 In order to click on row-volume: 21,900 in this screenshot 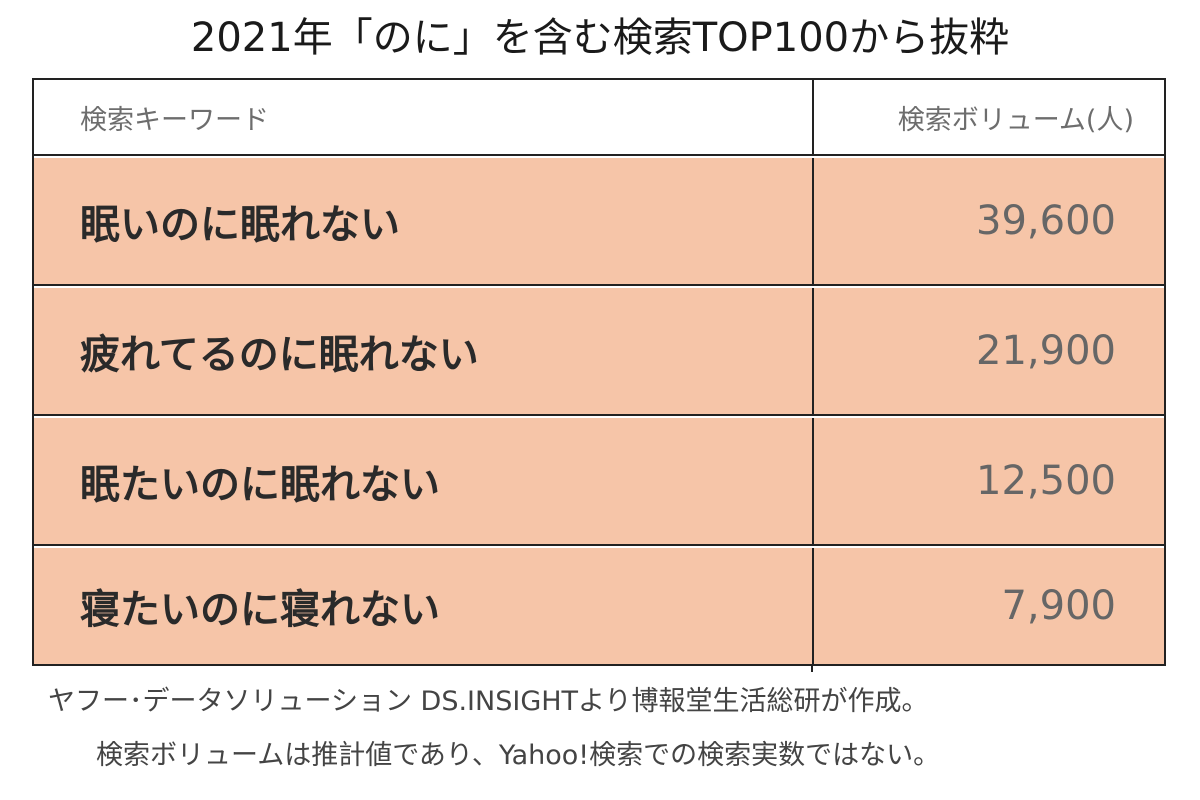, I will do `click(1046, 351)`.